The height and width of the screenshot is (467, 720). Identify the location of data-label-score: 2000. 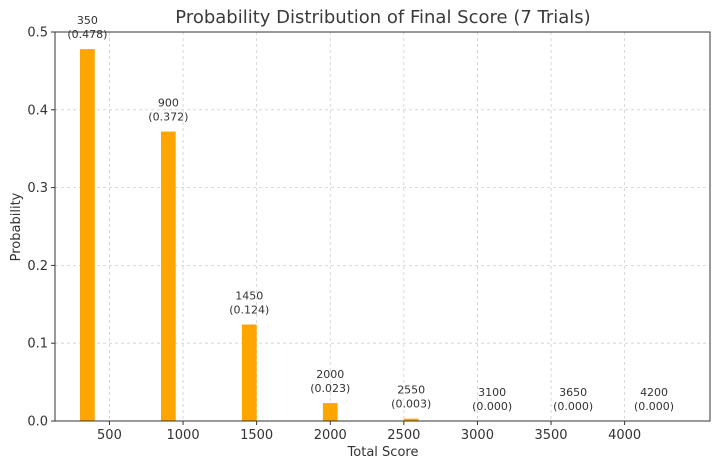
(330, 374).